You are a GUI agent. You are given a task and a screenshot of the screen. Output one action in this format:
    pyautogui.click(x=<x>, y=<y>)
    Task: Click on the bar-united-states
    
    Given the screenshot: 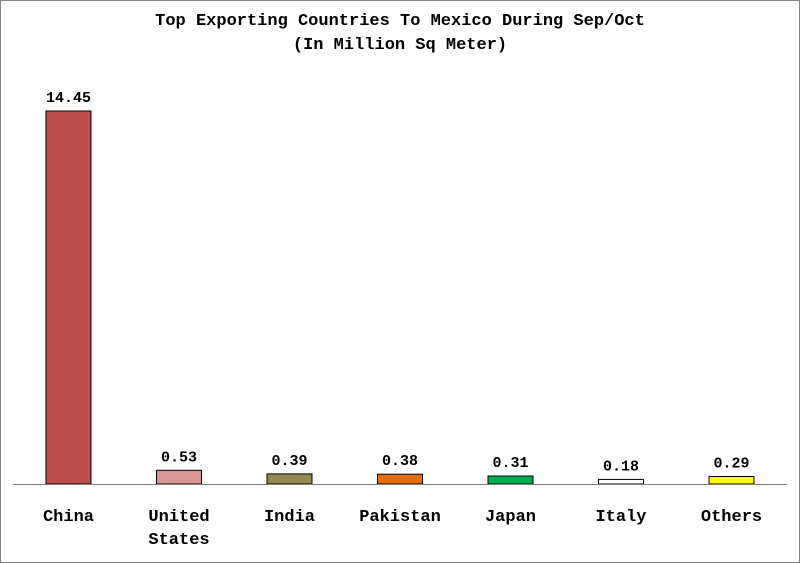 What is the action you would take?
    pyautogui.click(x=179, y=477)
    